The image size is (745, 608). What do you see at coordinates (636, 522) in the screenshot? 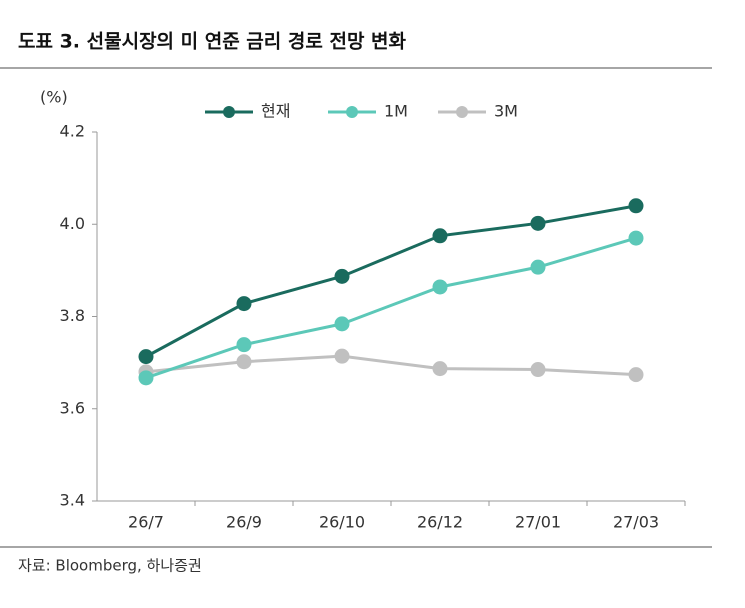
I see `x-tick-label: 27/03` at bounding box center [636, 522].